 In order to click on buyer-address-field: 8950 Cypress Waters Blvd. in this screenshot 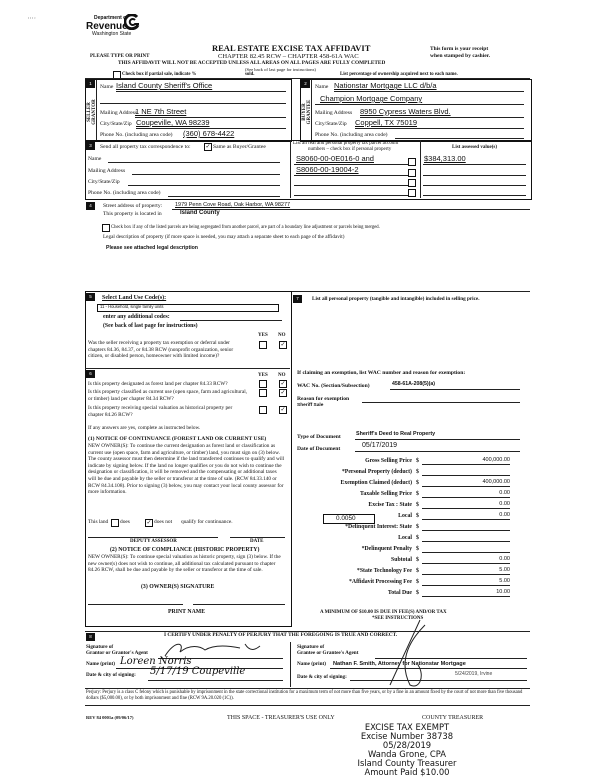, I will do `click(405, 111)`.